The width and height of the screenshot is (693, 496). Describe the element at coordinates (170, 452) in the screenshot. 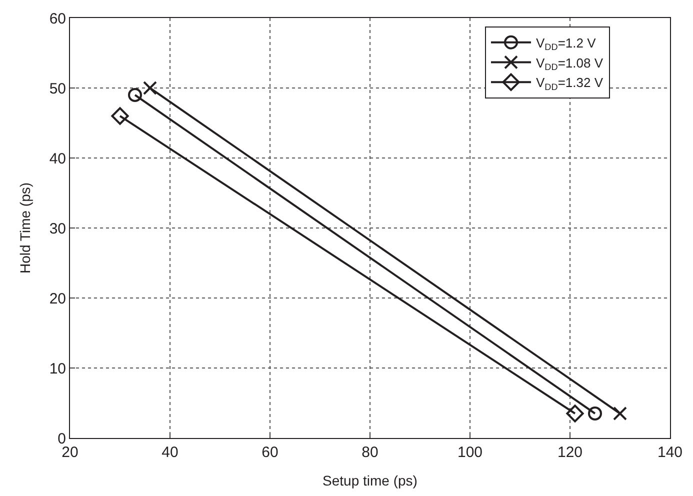

I see `x-tick-label: 40` at that location.